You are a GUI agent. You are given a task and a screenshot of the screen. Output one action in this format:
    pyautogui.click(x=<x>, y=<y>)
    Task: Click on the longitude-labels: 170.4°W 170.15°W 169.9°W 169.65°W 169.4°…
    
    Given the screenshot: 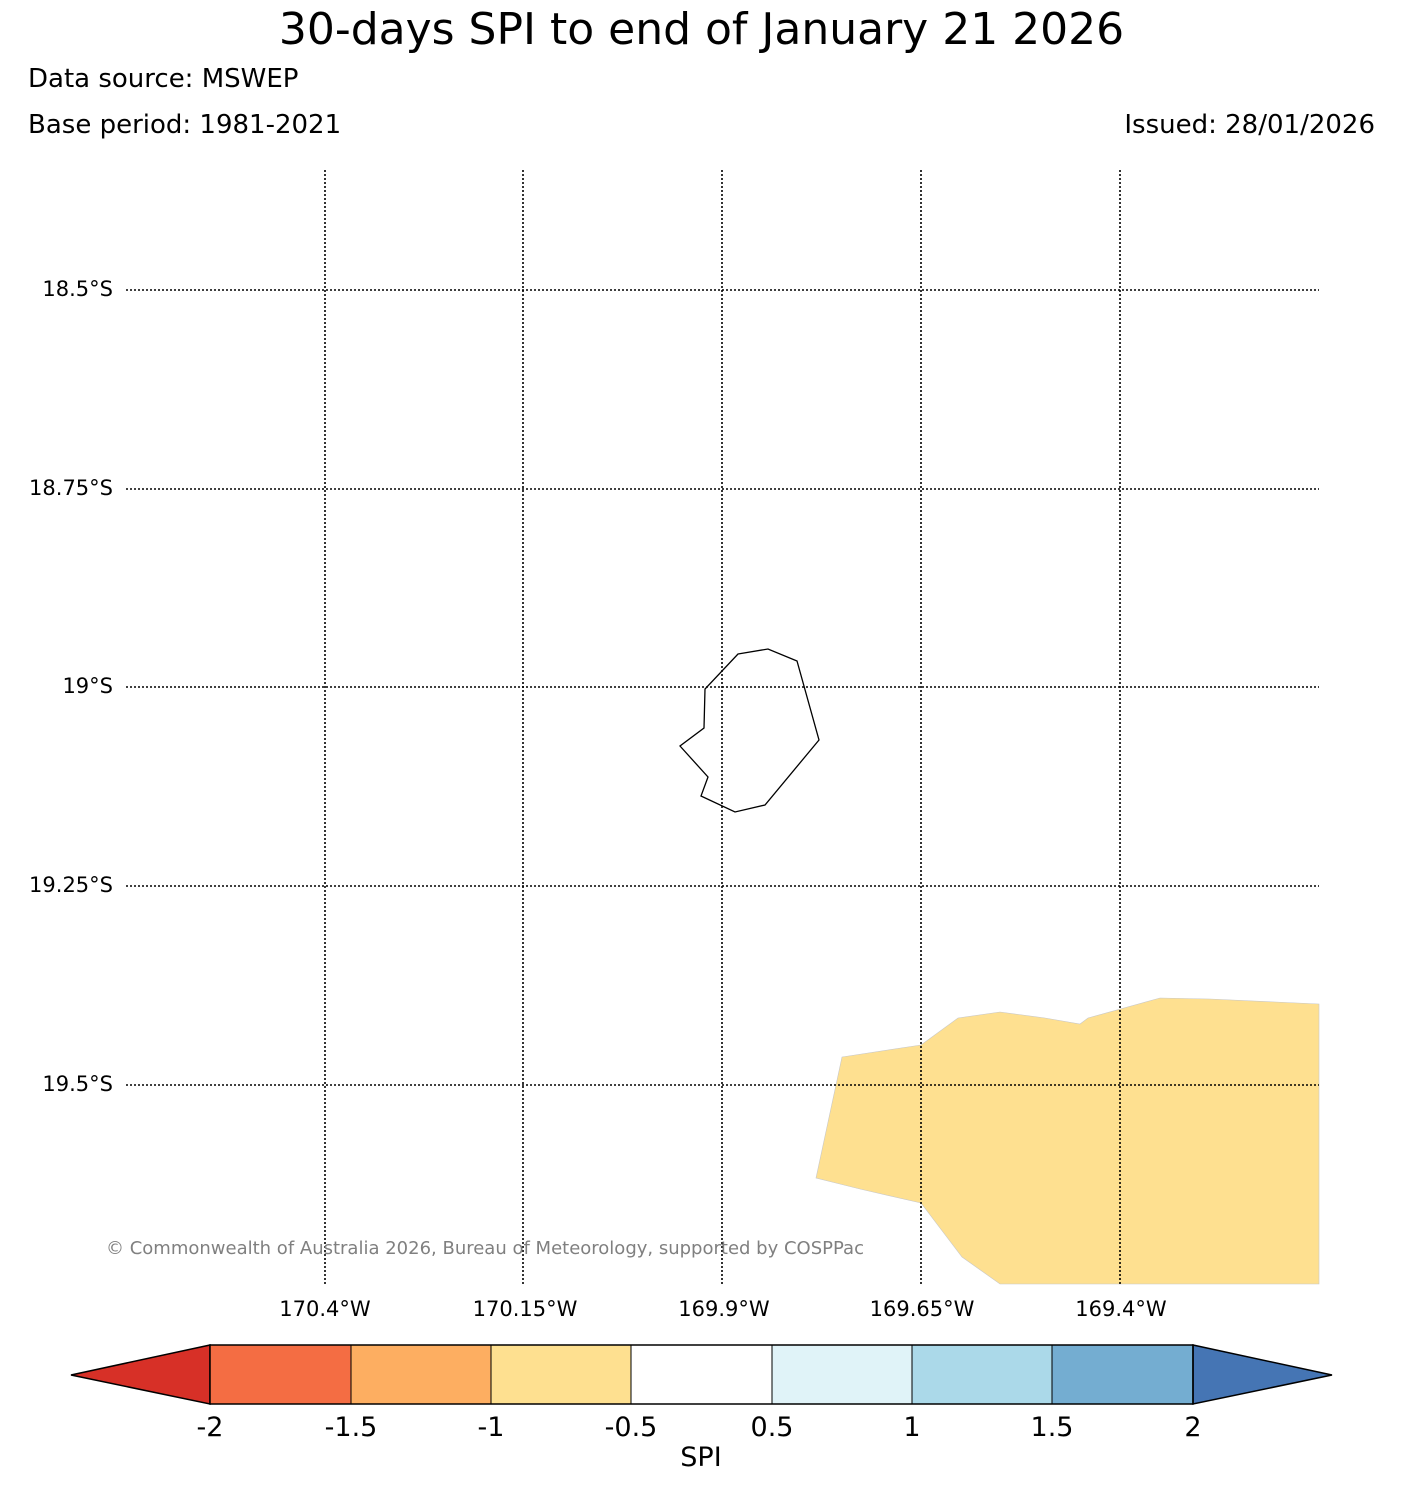 What is the action you would take?
    pyautogui.click(x=723, y=1309)
    